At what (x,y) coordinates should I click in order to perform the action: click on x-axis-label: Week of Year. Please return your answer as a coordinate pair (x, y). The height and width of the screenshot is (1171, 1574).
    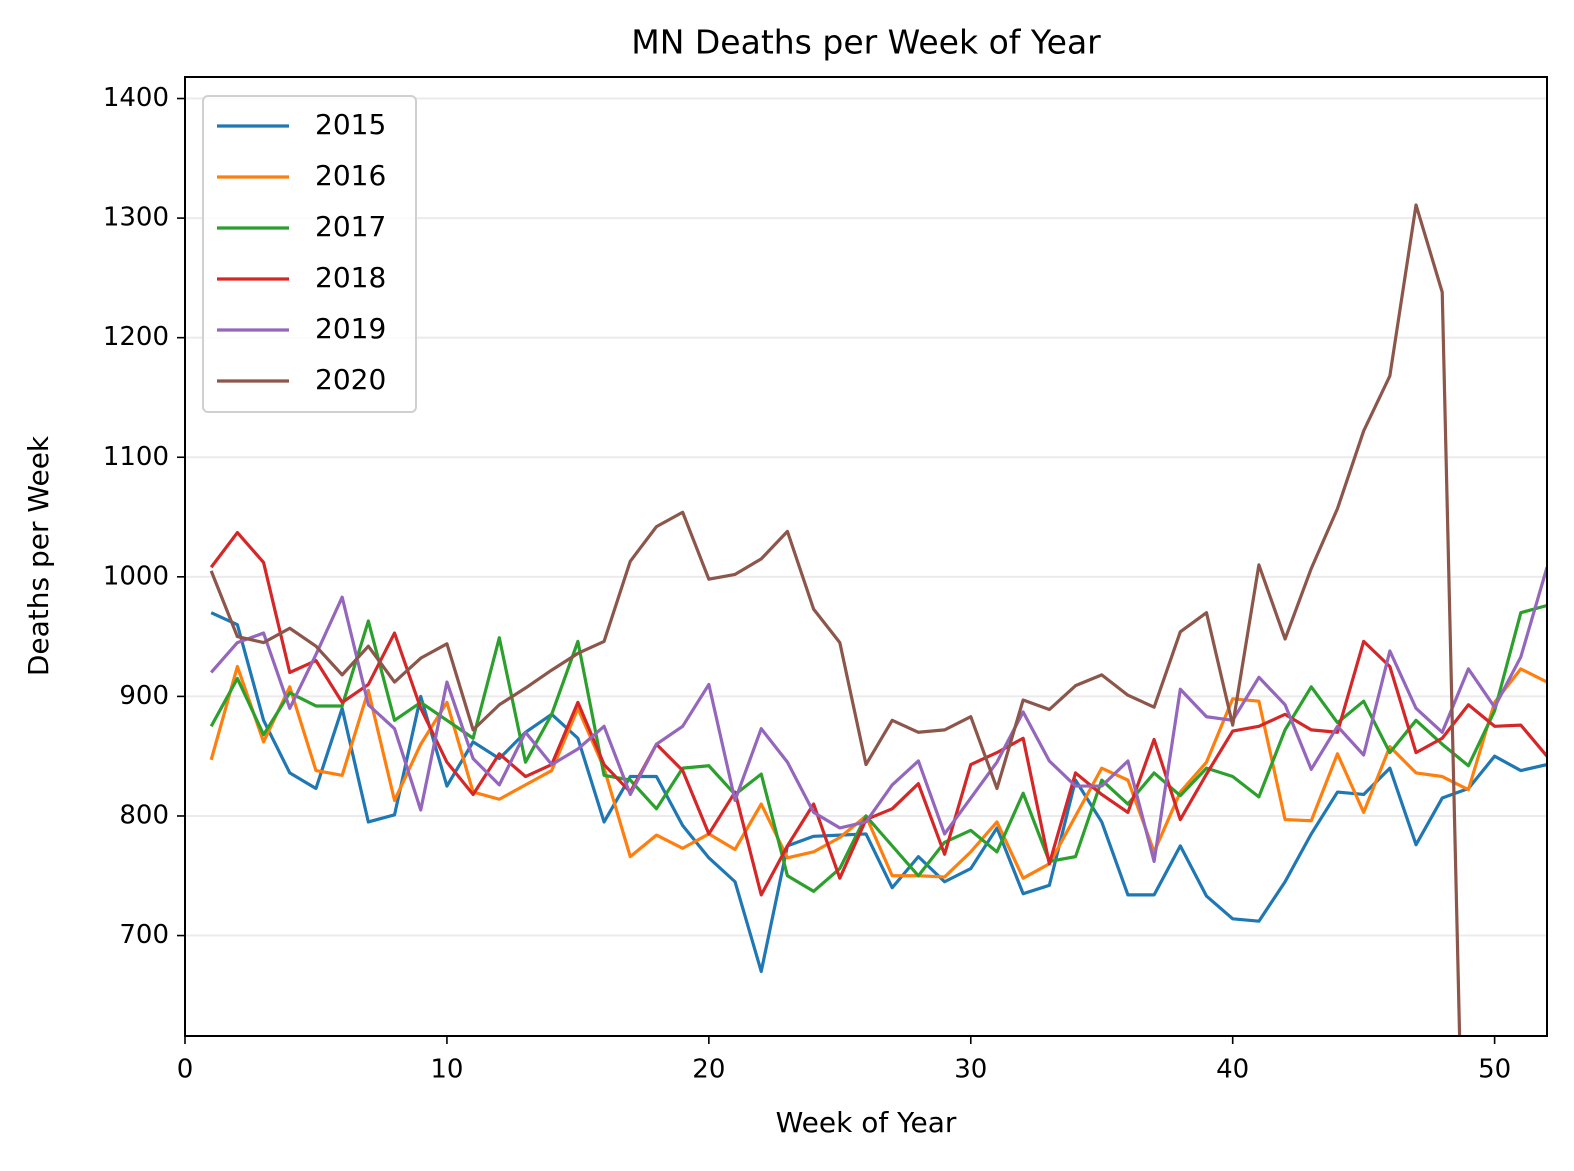
    Looking at the image, I should click on (866, 1122).